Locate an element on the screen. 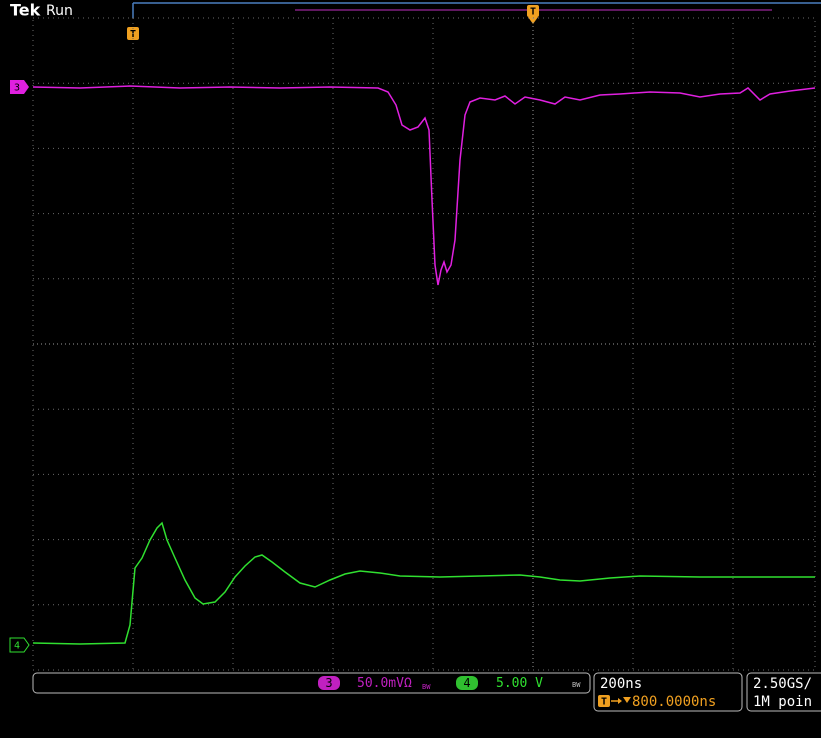 This screenshot has height=738, width=821. trigger-icon-badge is located at coordinates (604, 701).